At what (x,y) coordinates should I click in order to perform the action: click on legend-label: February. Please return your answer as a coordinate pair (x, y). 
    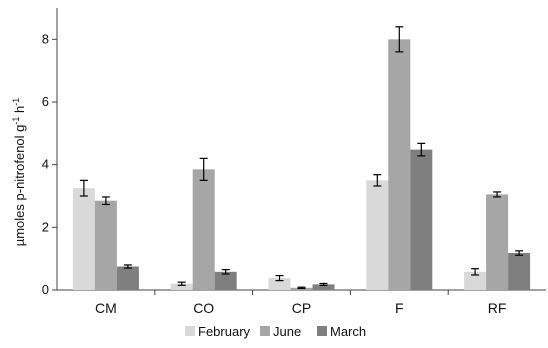
    Looking at the image, I should click on (224, 331).